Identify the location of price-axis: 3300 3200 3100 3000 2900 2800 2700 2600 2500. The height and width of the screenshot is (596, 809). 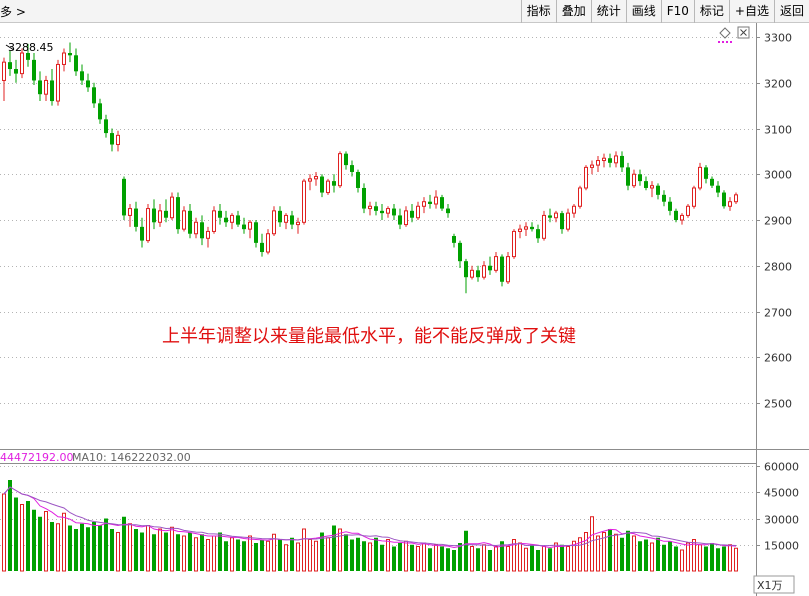
(774, 221).